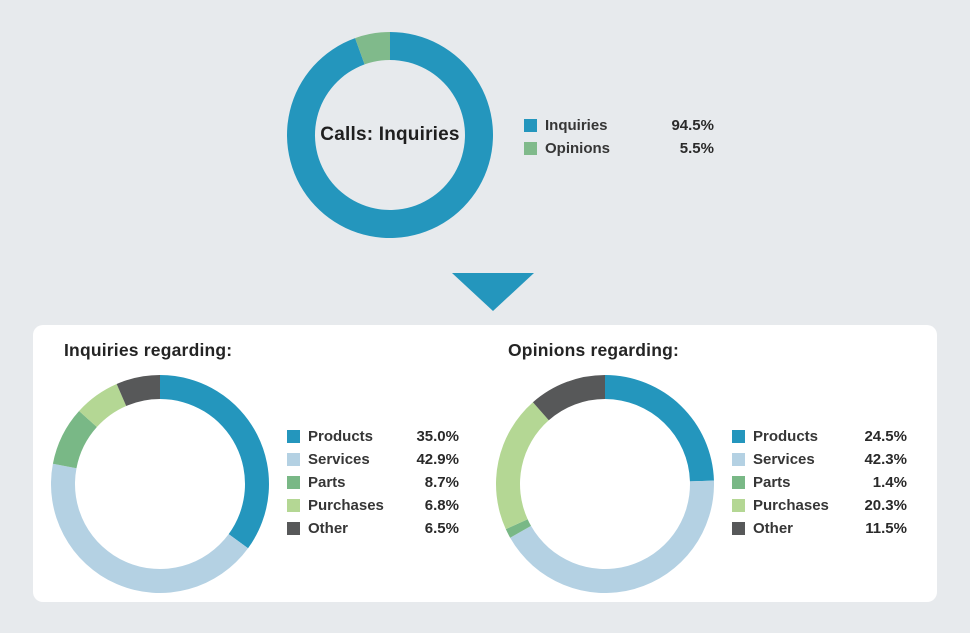  I want to click on legend-row-parts: Parts 1.4%, so click(819, 482).